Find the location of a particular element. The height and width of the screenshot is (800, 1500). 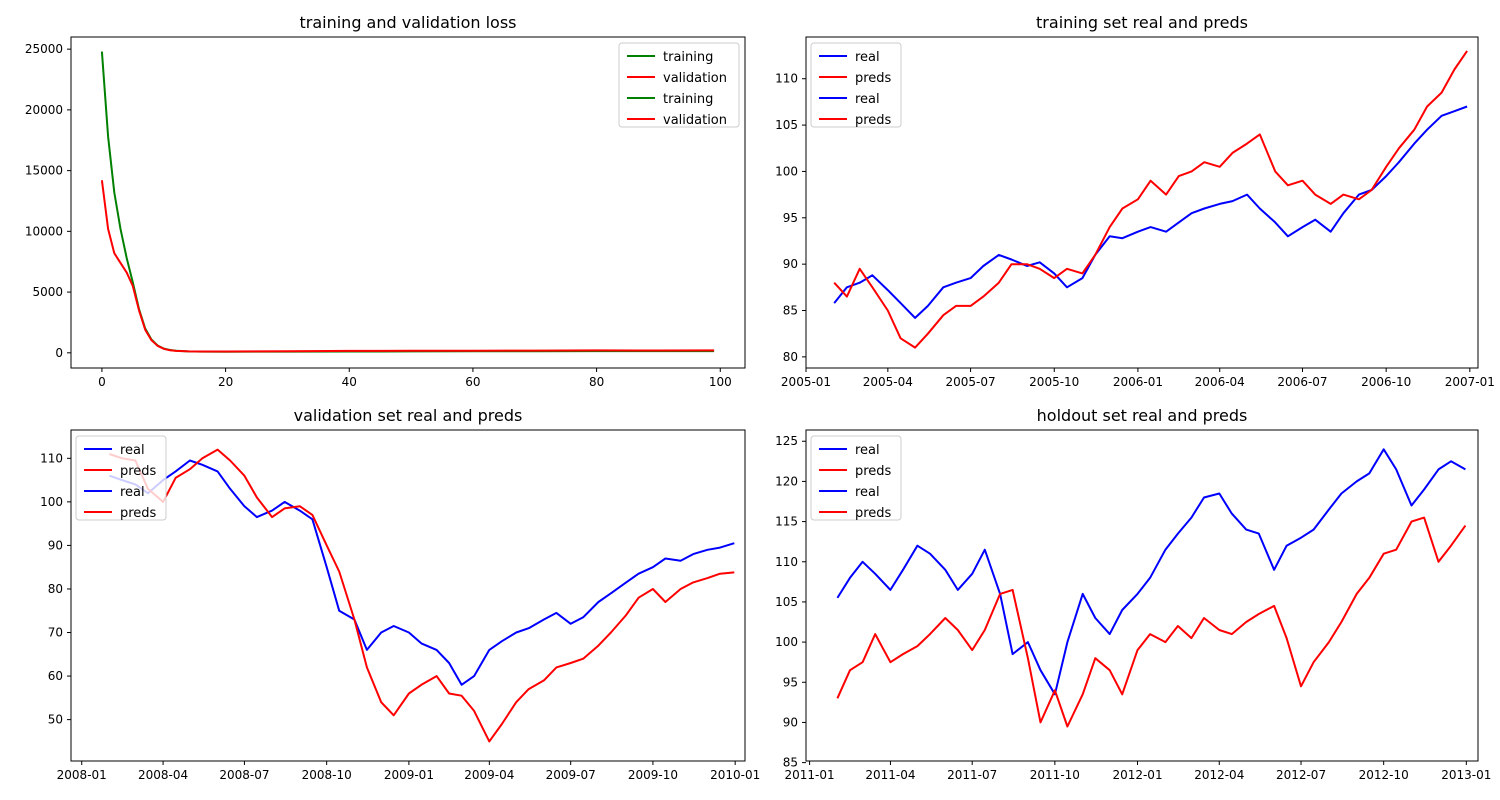

x-tick-label: 2006-07 is located at coordinates (1302, 382).